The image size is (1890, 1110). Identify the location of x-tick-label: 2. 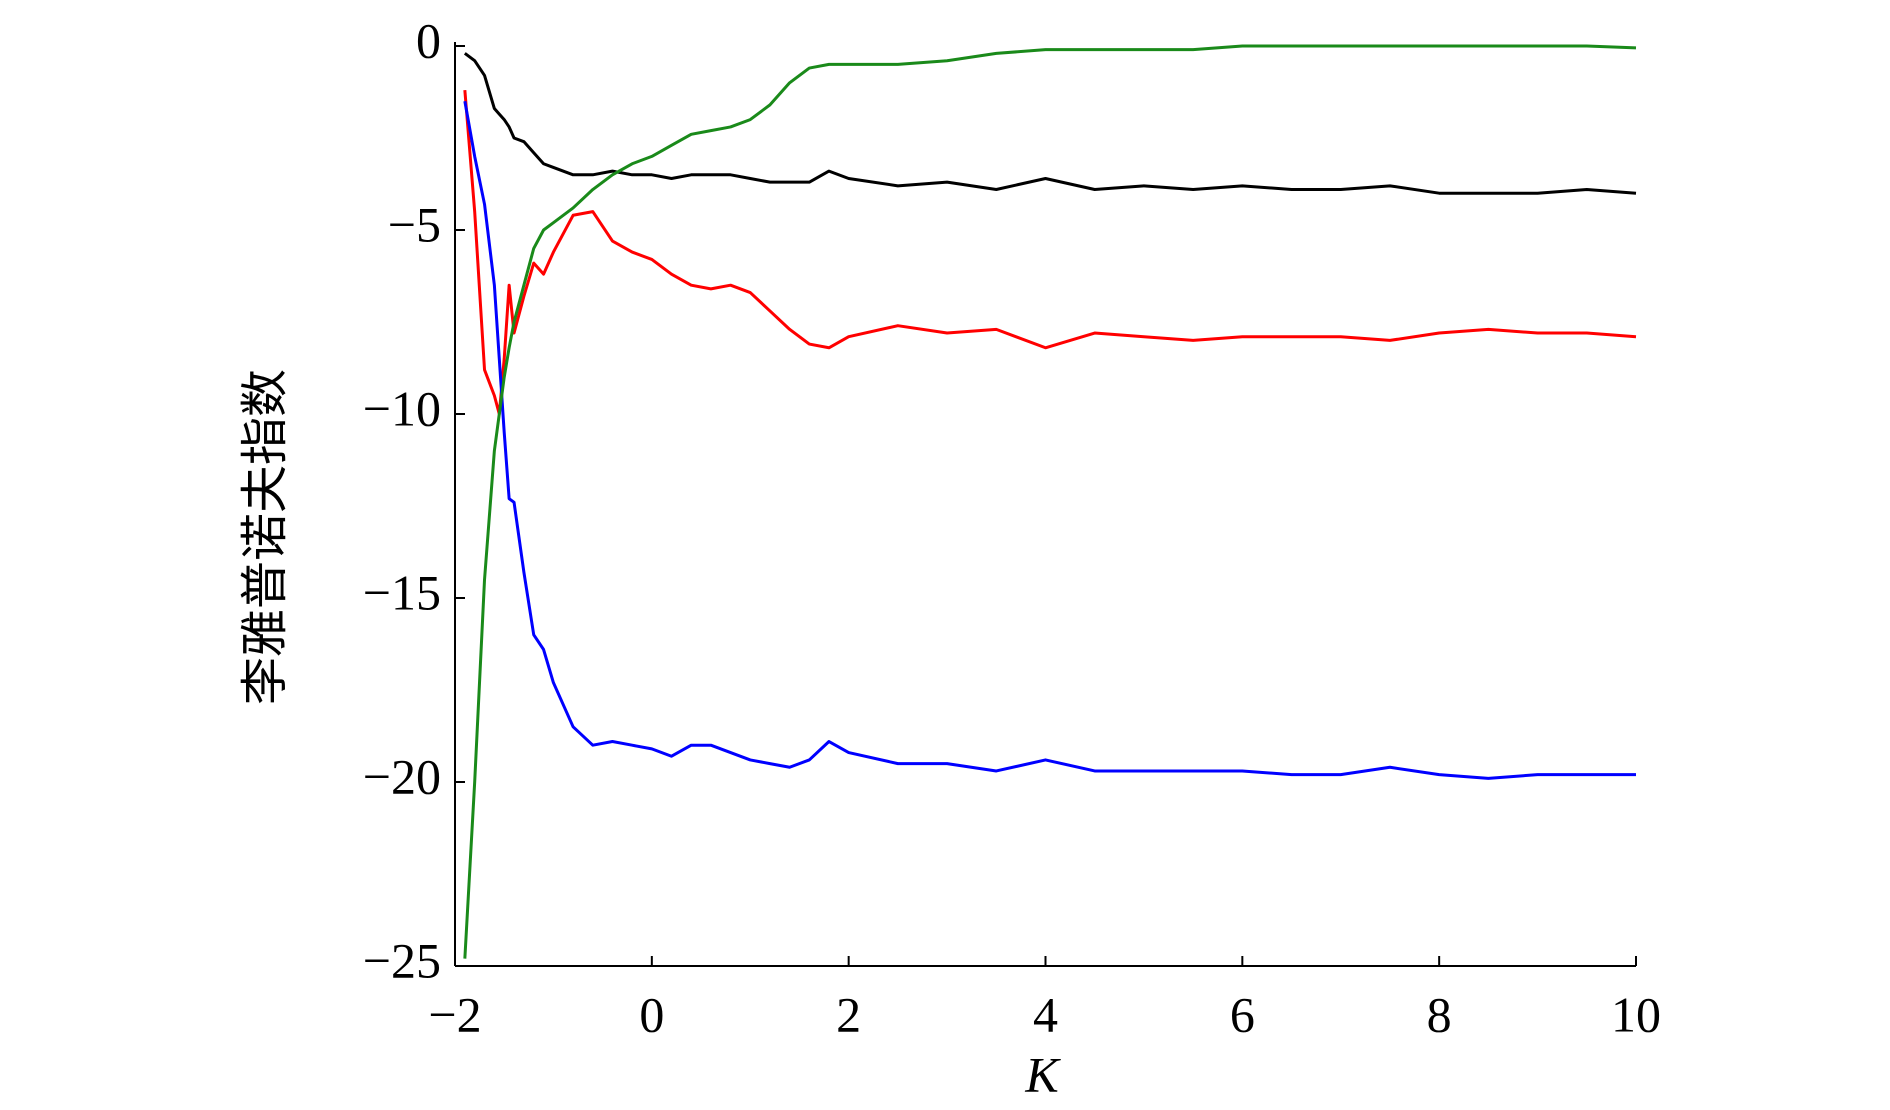
(848, 1014).